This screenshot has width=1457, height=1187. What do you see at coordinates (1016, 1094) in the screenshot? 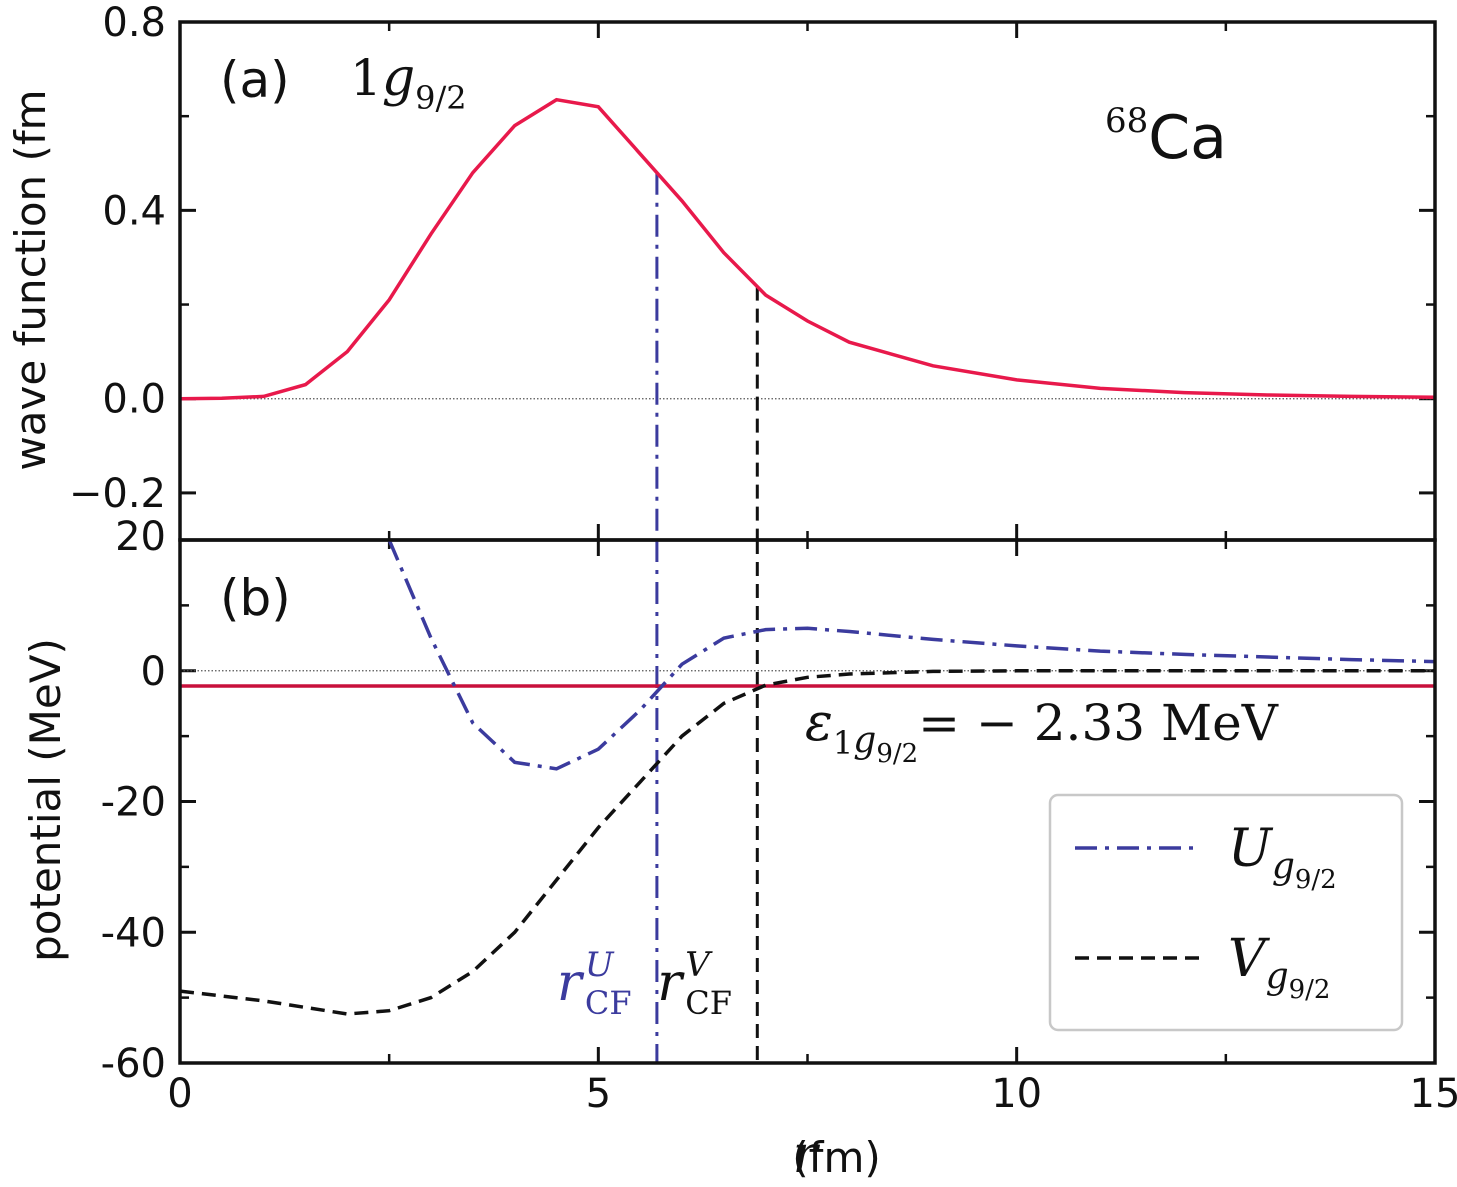
I see `x-tick-label: 10` at bounding box center [1016, 1094].